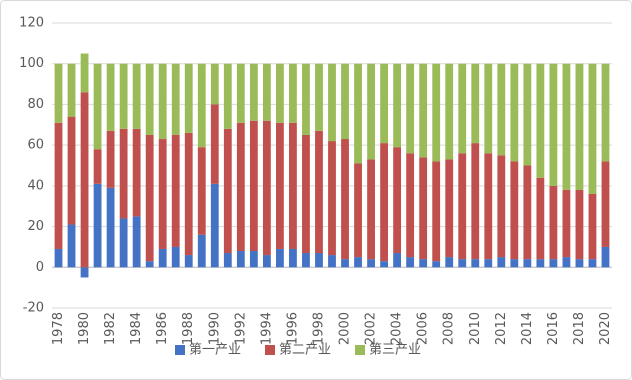 The height and width of the screenshot is (380, 632). Describe the element at coordinates (371, 328) in the screenshot. I see `x-tick-label: 2002` at that location.